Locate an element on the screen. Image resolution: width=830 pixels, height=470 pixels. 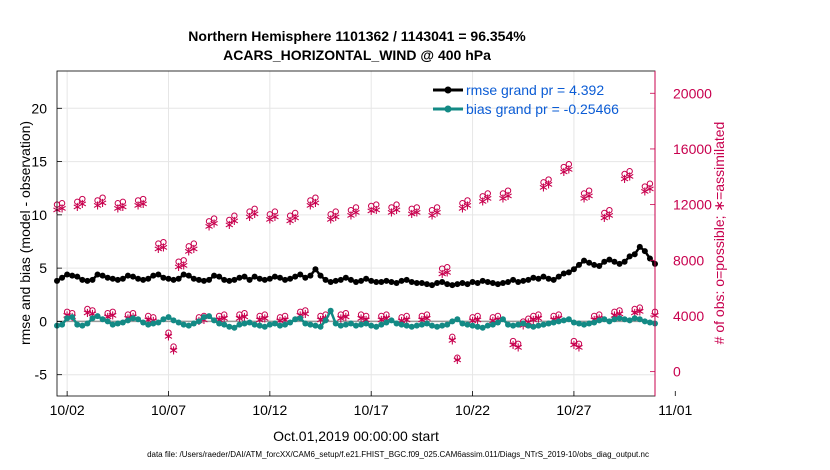
x-tick-label: 10/12 is located at coordinates (269, 410).